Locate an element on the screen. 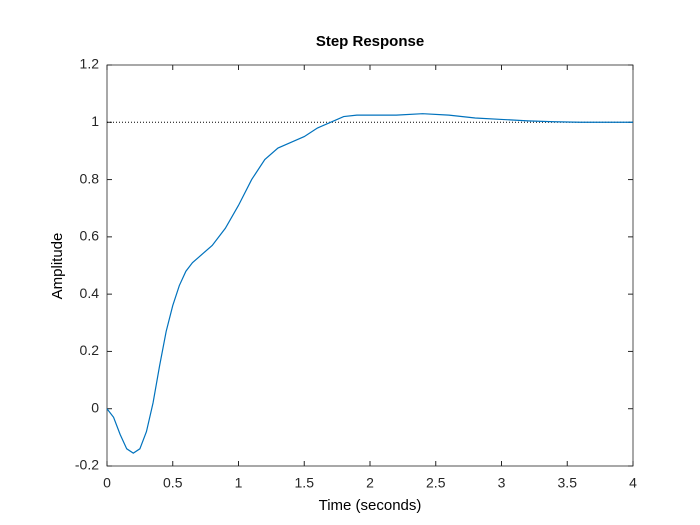 The height and width of the screenshot is (525, 700). y-tick-label: 0.2 is located at coordinates (90, 350).